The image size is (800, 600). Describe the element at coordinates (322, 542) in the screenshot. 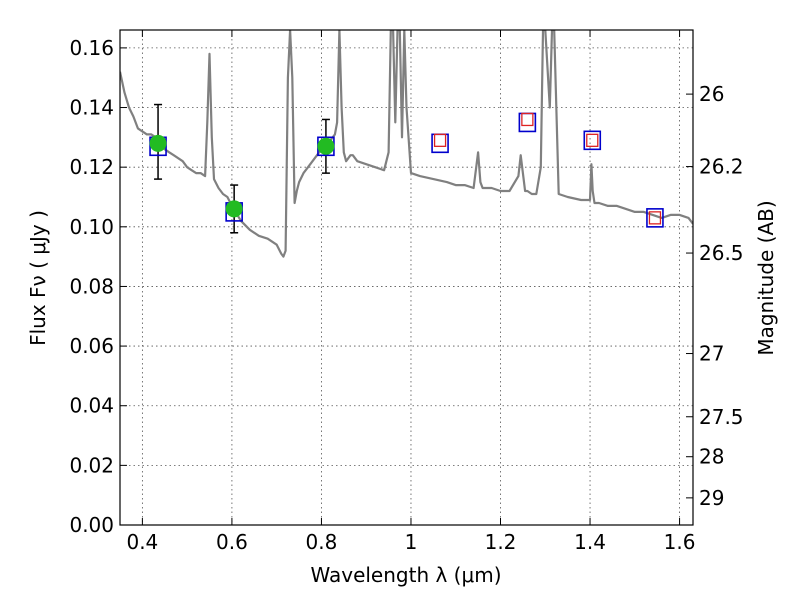

I see `x-tick-label: 0.8` at that location.